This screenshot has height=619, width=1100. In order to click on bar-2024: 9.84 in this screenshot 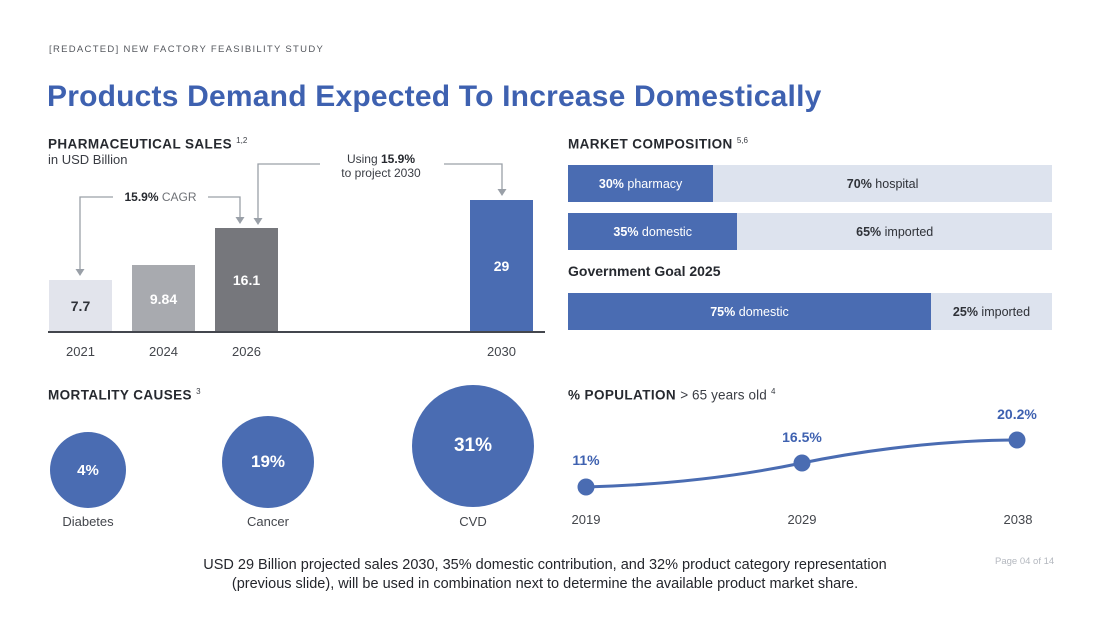, I will do `click(163, 298)`.